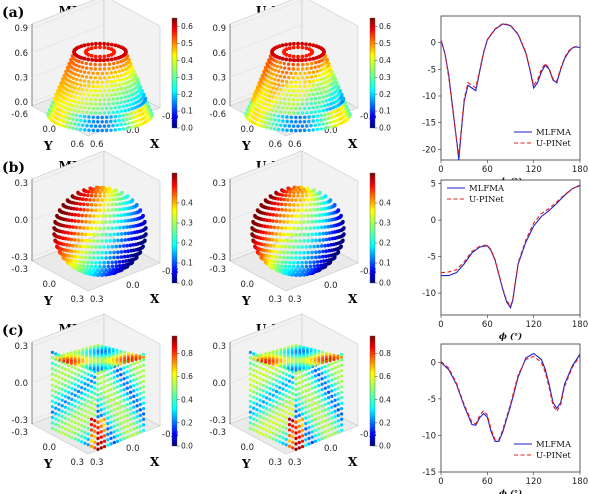  Describe the element at coordinates (170, 117) in the screenshot. I see `x-tick-label: -0.6` at that location.